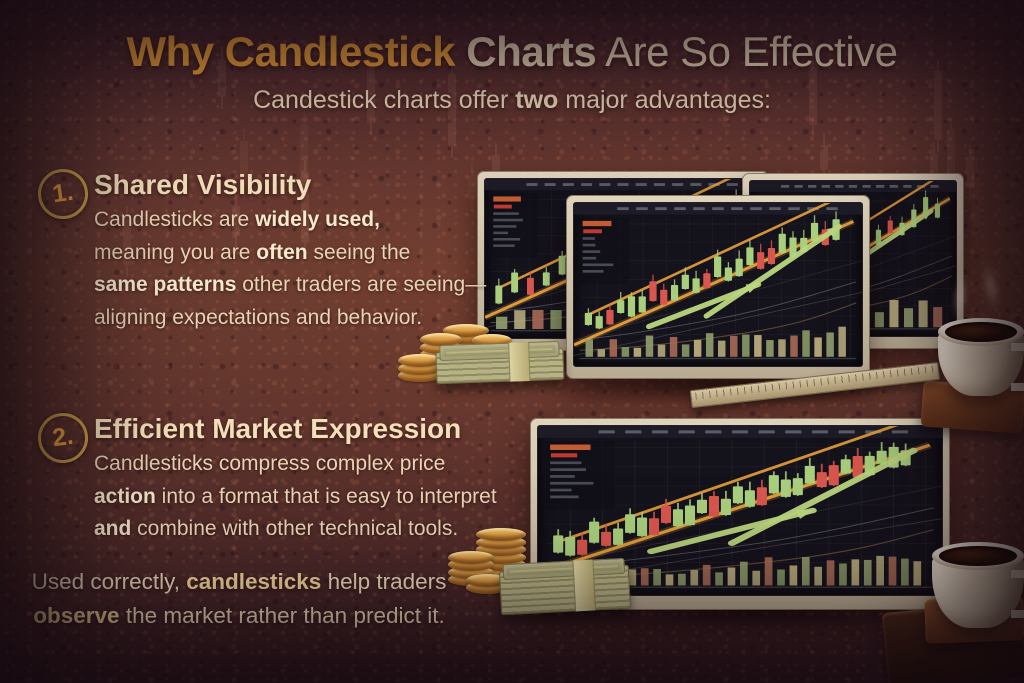  Describe the element at coordinates (747, 51) in the screenshot. I see `title-rest: Are So Effective` at that location.